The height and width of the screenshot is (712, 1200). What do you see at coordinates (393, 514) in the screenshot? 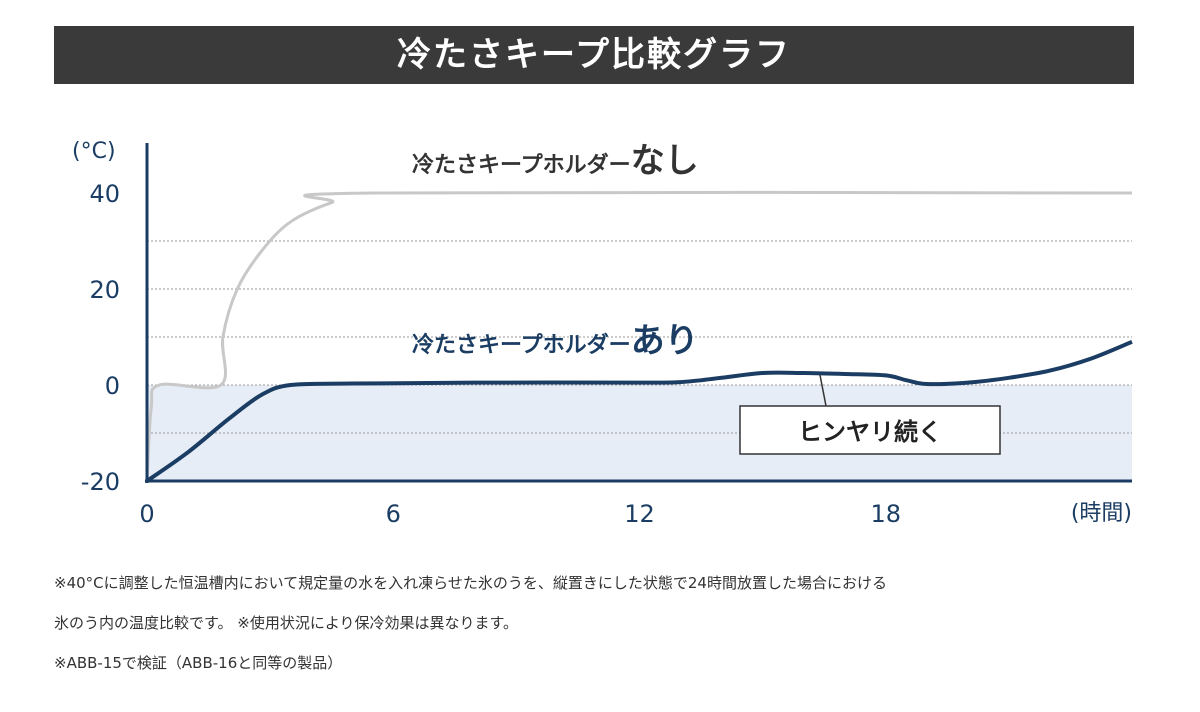
I see `x-tick-label: 6` at bounding box center [393, 514].